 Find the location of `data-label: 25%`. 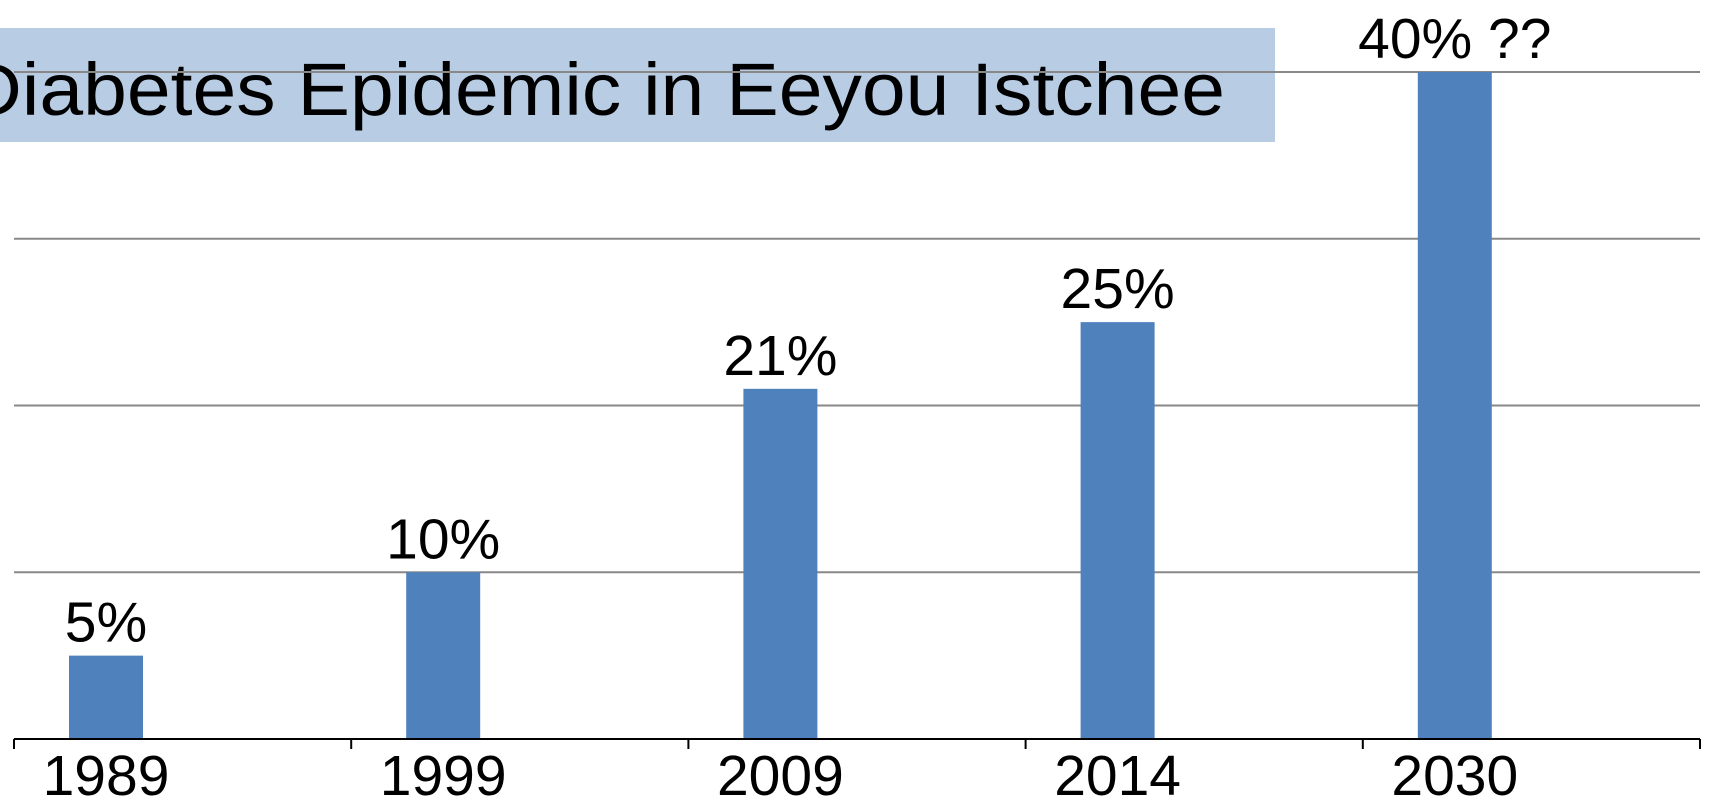

data-label: 25% is located at coordinates (1118, 289).